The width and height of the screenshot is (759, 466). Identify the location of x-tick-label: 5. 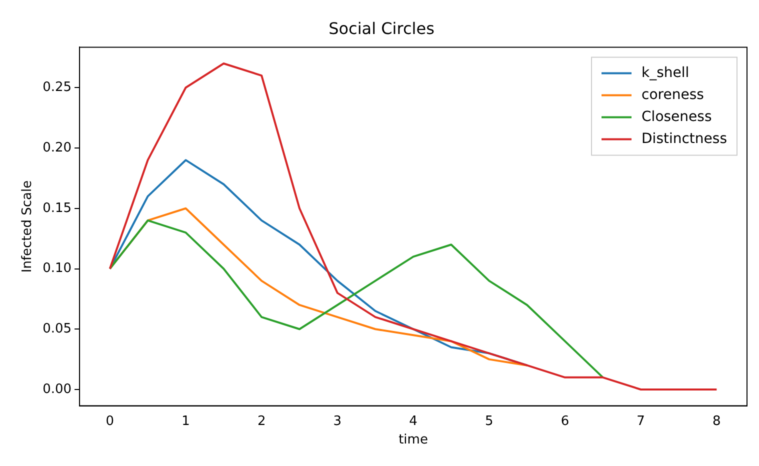
(489, 421).